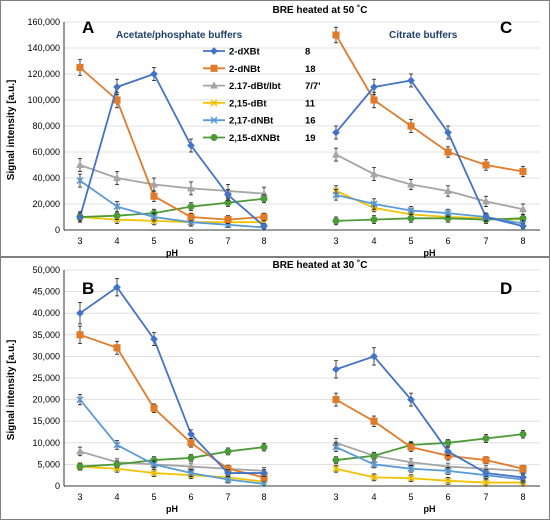  I want to click on panel-a-x-tick-label: 7, so click(227, 241).